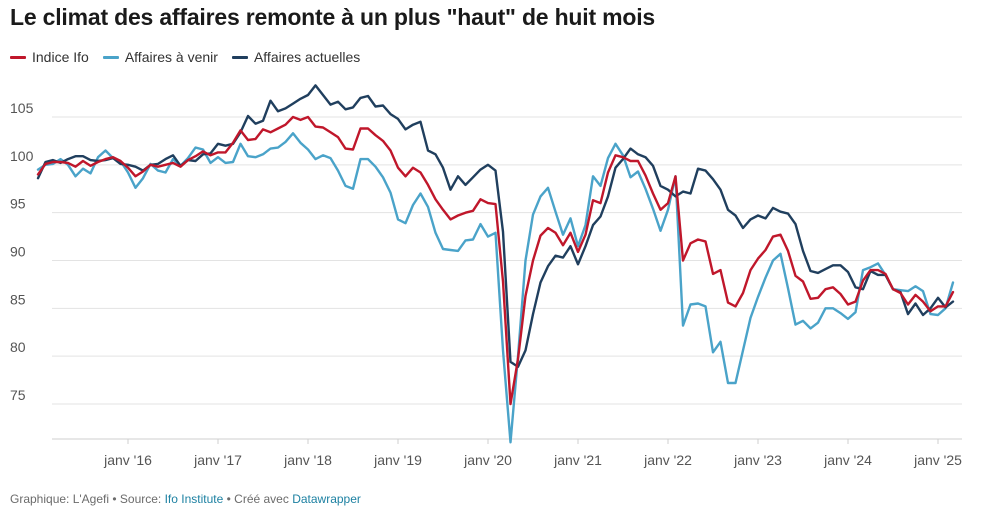  Describe the element at coordinates (18, 299) in the screenshot. I see `y-tick-label-85: 85` at that location.